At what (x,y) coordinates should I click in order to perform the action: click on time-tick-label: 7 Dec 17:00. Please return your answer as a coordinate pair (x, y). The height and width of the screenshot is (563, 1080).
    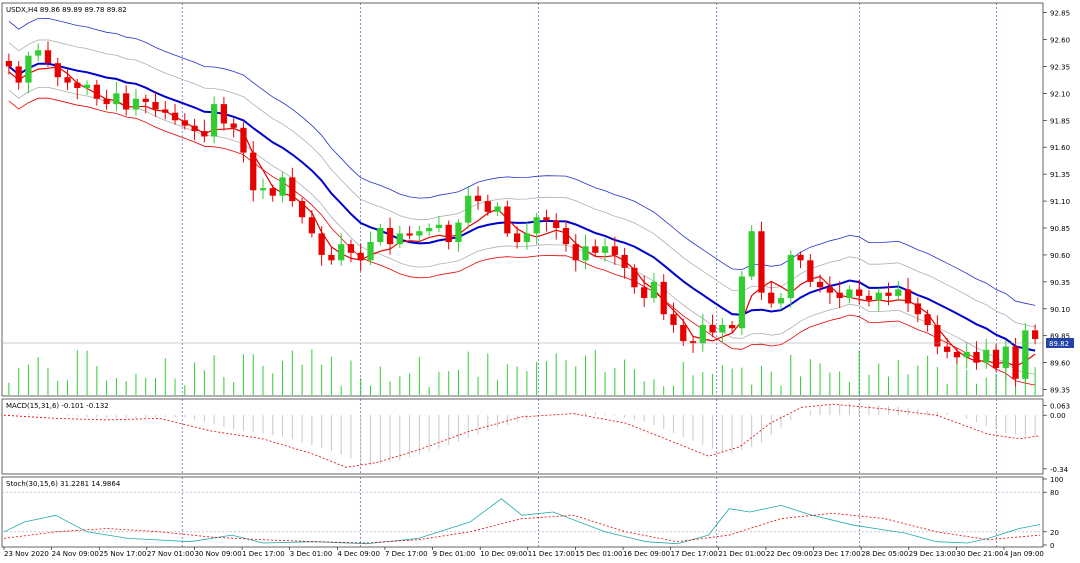
    Looking at the image, I should click on (406, 554).